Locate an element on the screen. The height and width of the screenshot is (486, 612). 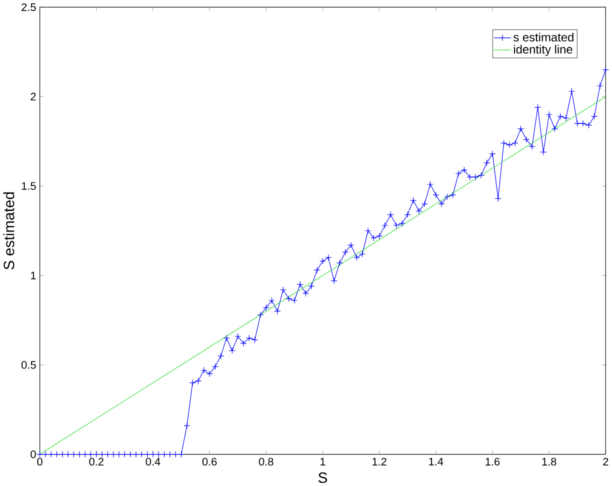
y-tick-label: 1 is located at coordinates (33, 276).